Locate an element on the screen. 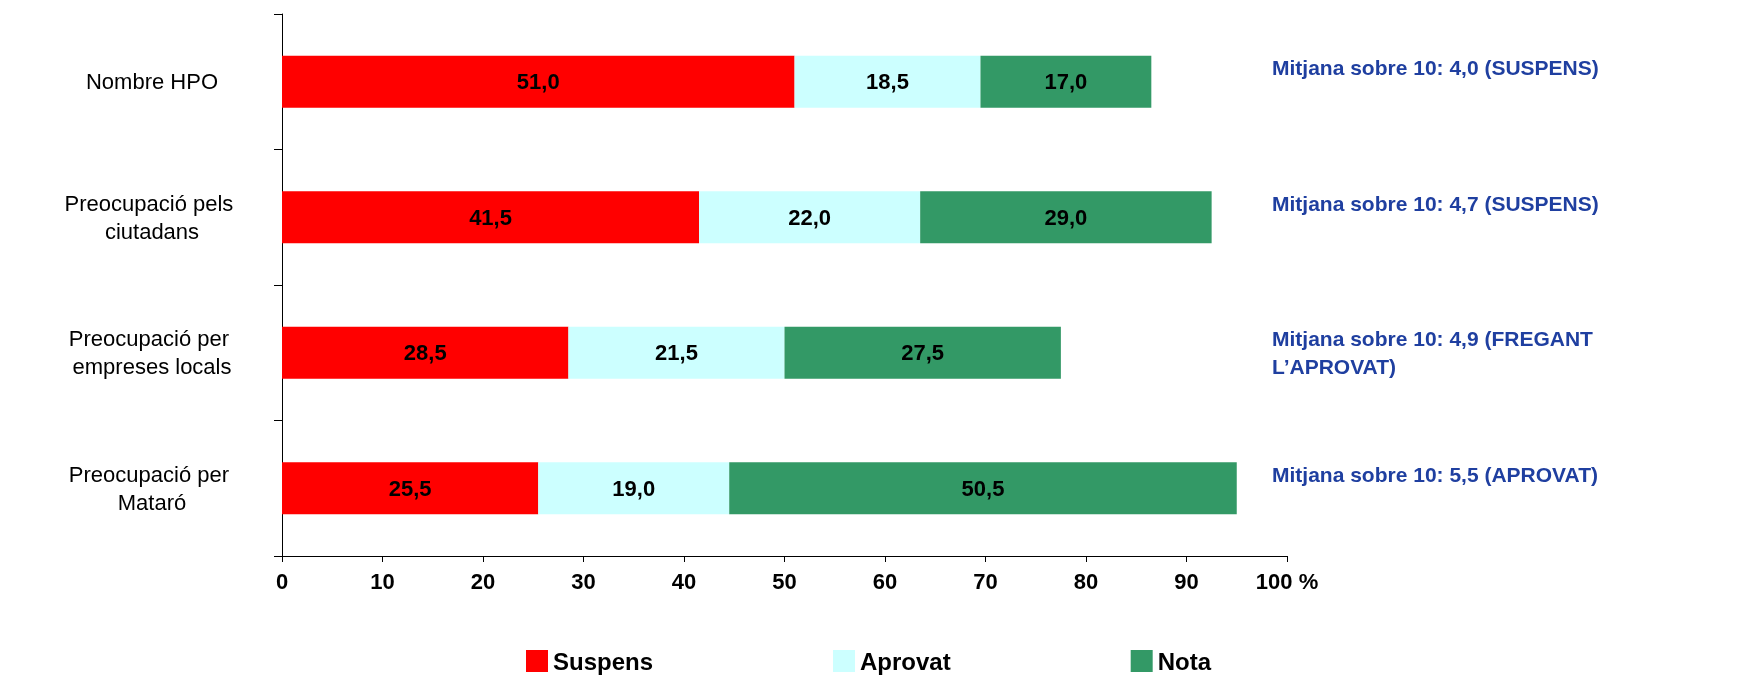 Image resolution: width=1737 pixels, height=678 pixels. annotation: Mitjana sobre 10: 4,7 (SUSPENS) is located at coordinates (1435, 203).